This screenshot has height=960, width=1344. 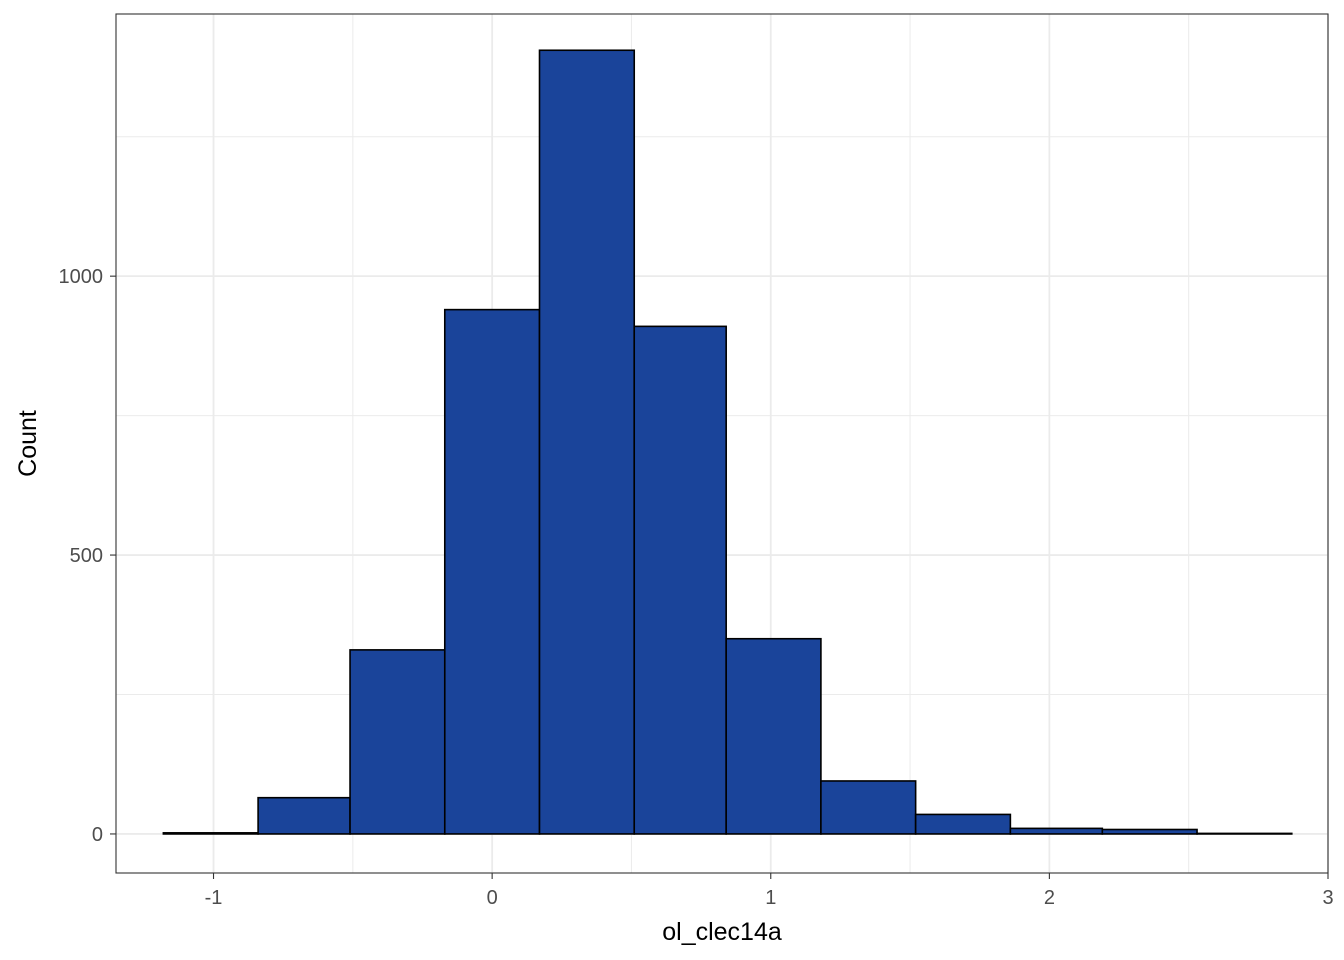 I want to click on y-axis: 0 500 1000, so click(x=87, y=556).